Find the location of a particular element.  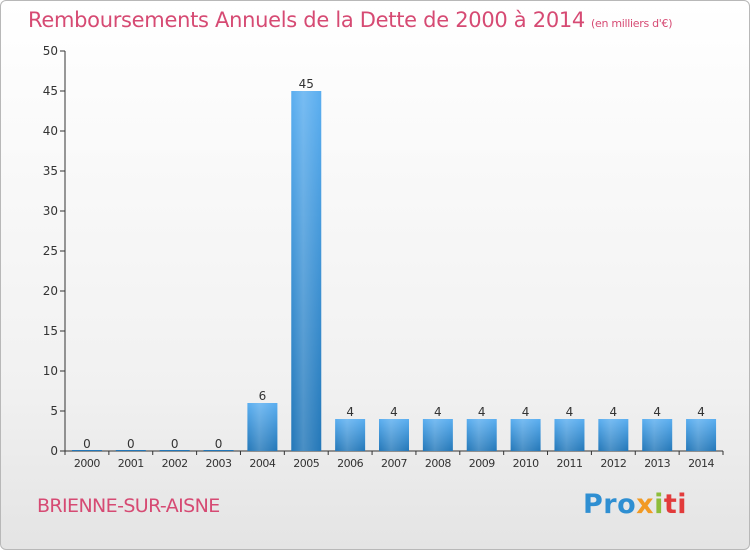

x-tick-label: 2014 is located at coordinates (701, 463).